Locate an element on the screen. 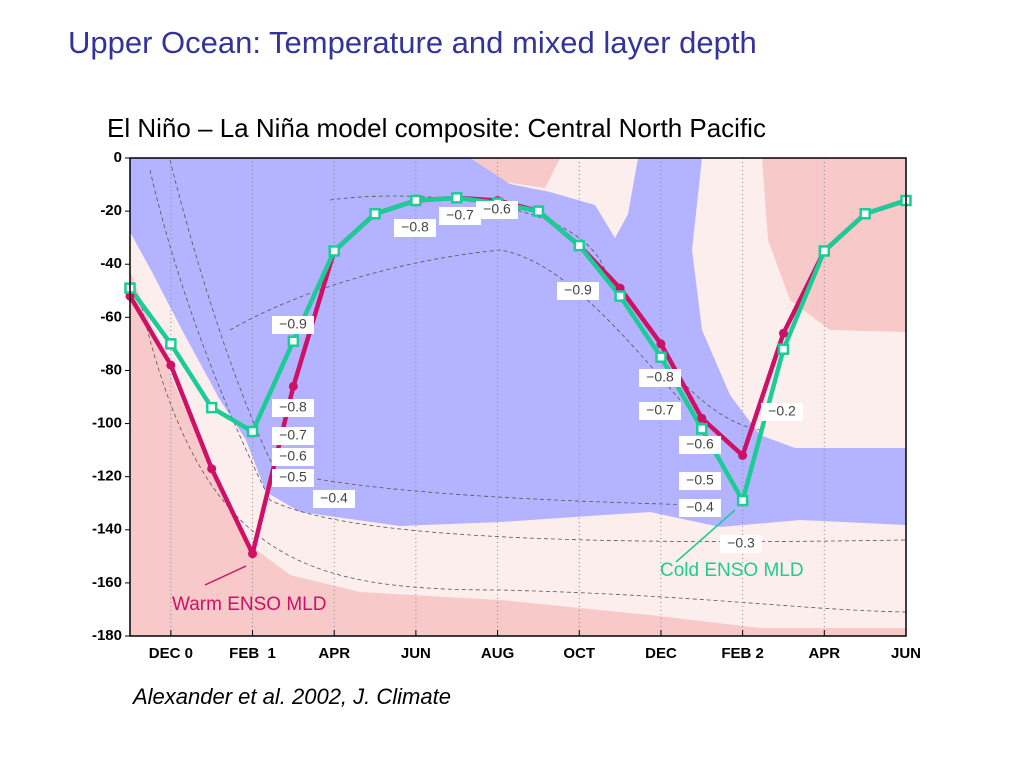 The image size is (1024, 768). y-tick-label: -80 is located at coordinates (111, 369).